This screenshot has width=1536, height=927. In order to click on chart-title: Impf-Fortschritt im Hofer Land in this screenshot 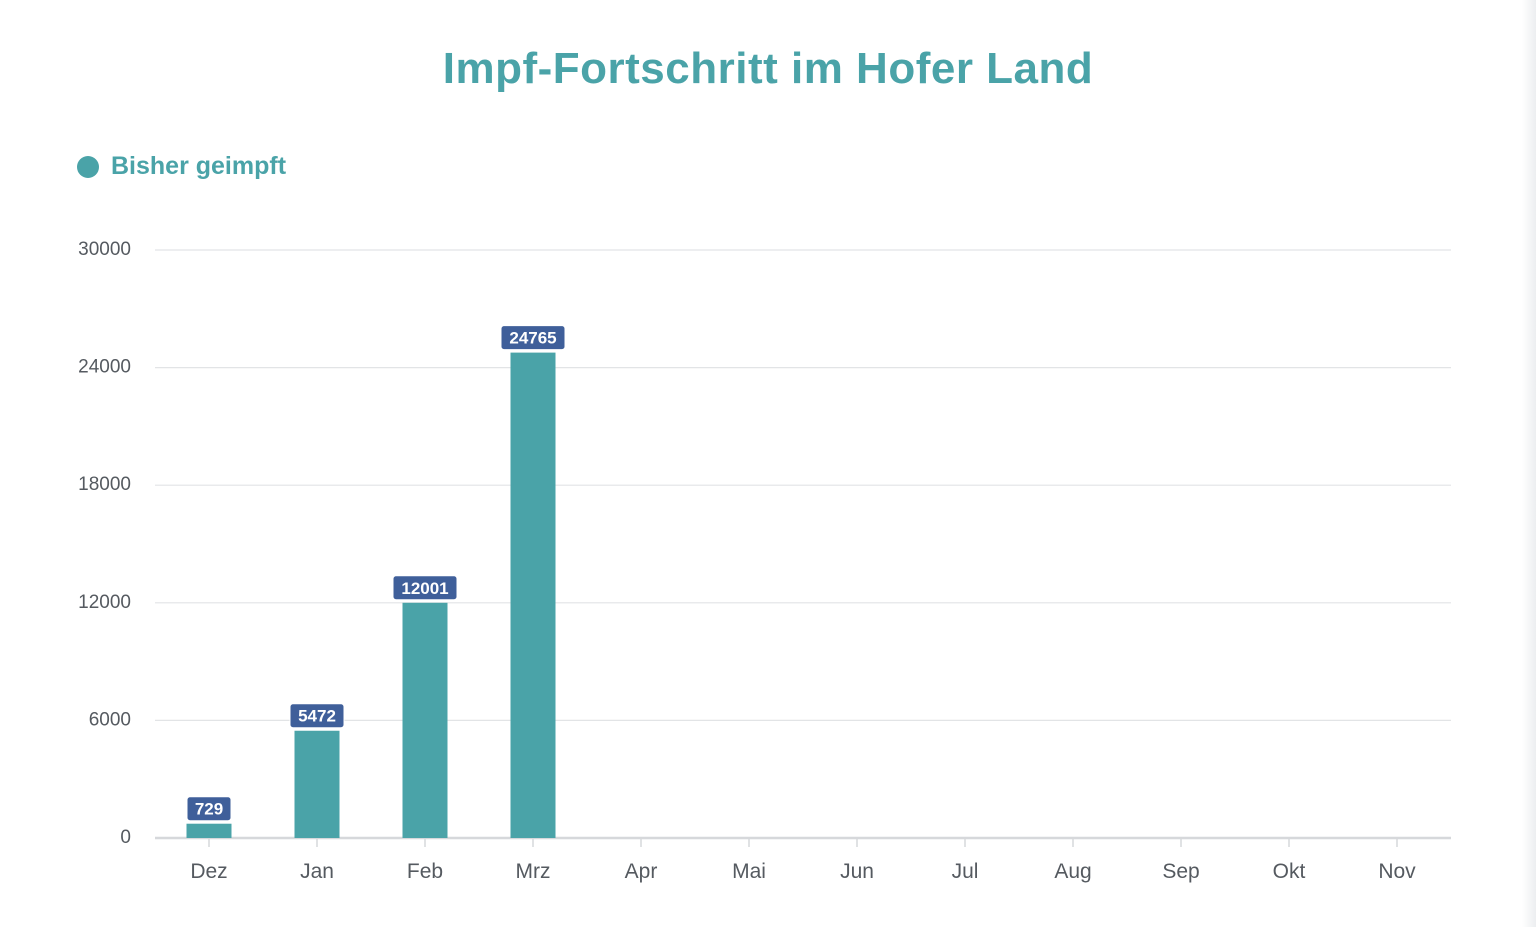, I will do `click(768, 68)`.